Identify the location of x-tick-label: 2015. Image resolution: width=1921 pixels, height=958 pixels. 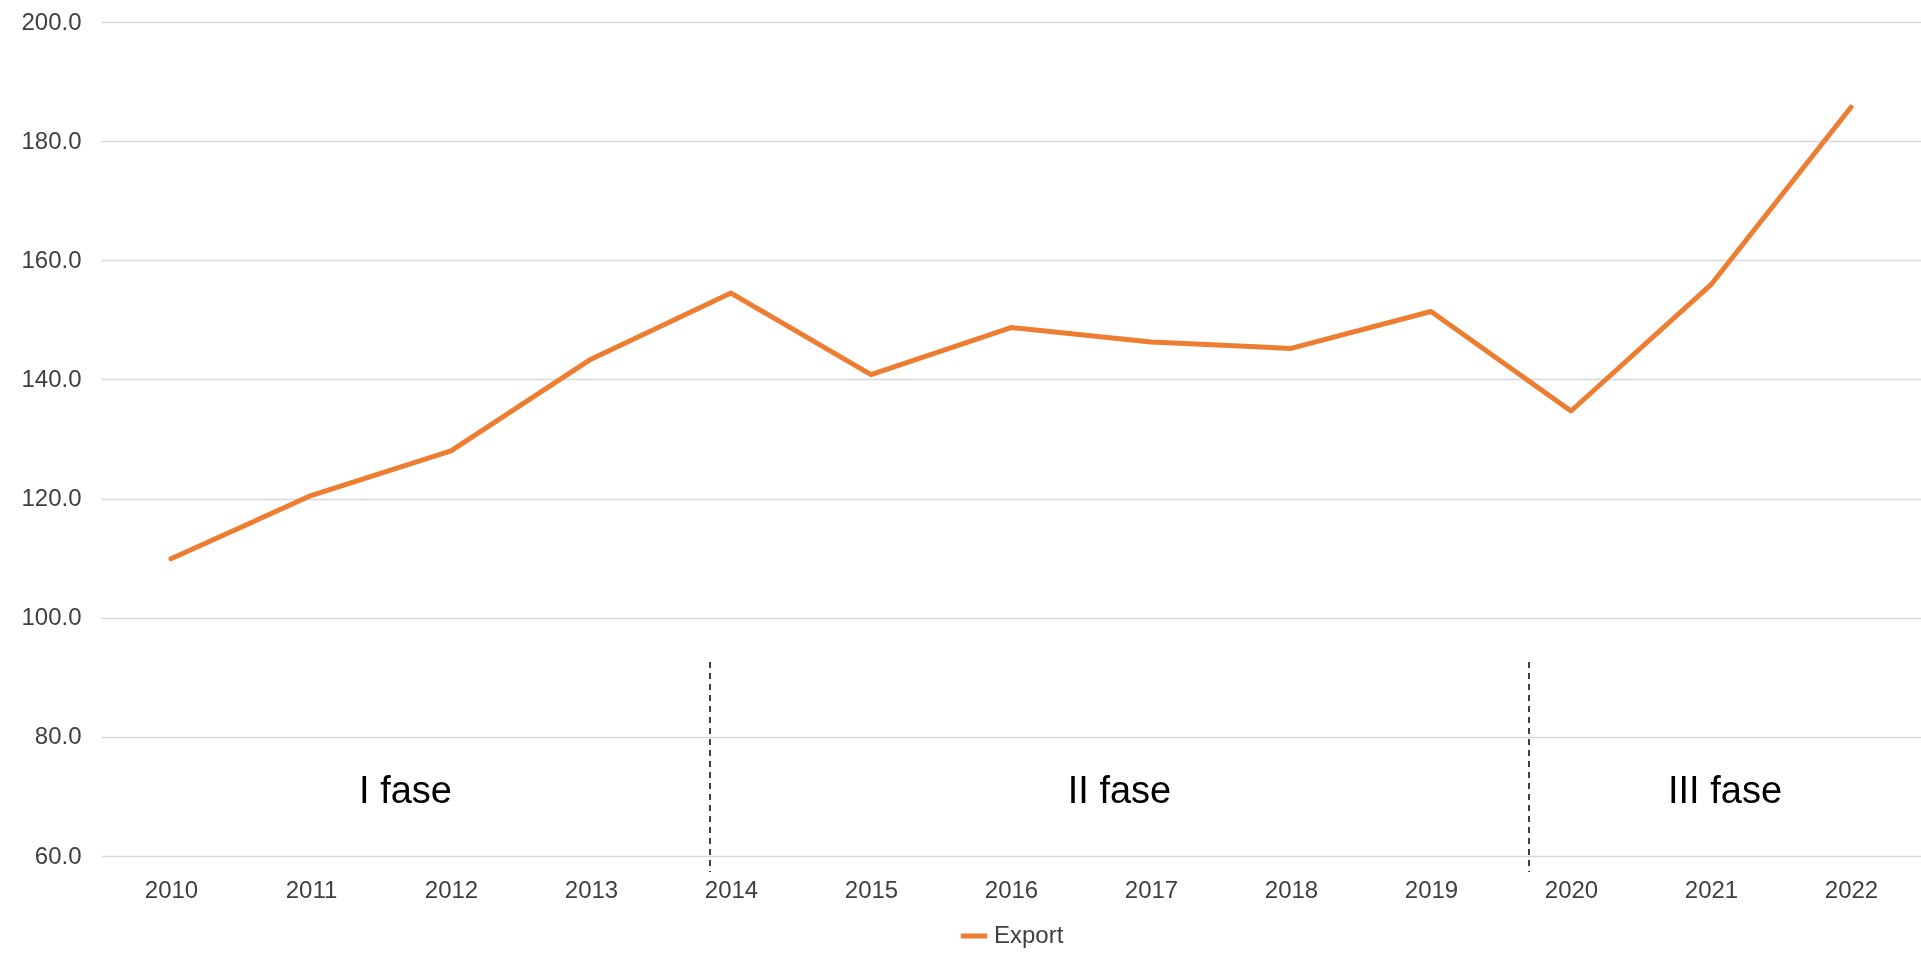
(871, 889).